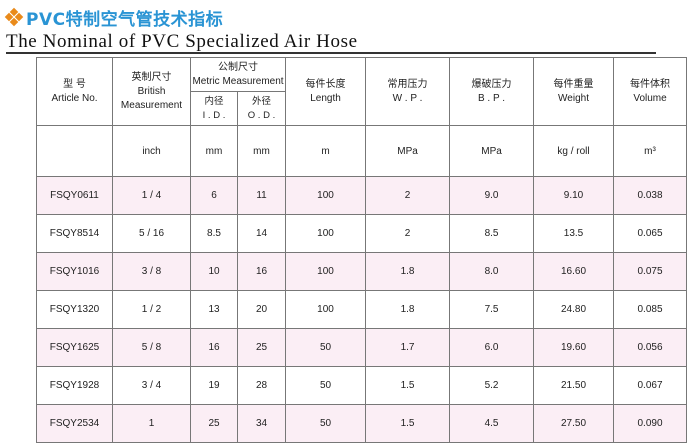 This screenshot has width=700, height=443. Describe the element at coordinates (261, 108) in the screenshot. I see `header-od: 外径 O . D .` at that location.